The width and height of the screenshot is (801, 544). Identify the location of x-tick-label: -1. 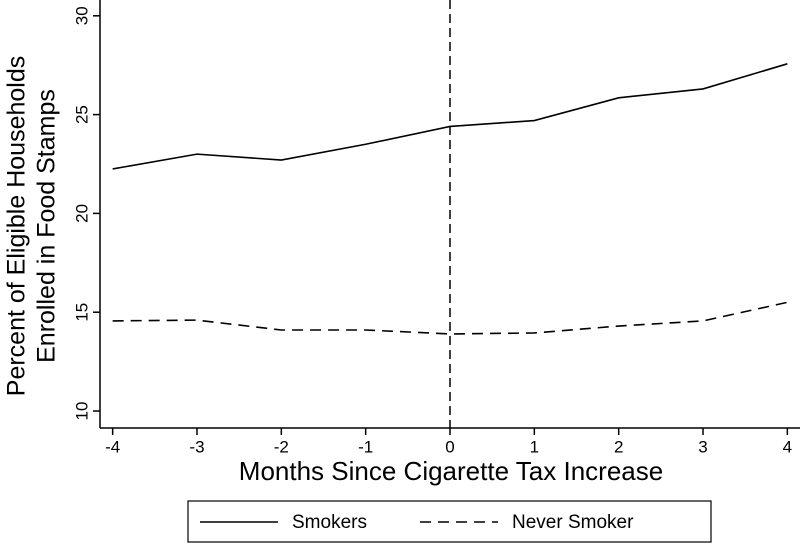
(365, 446).